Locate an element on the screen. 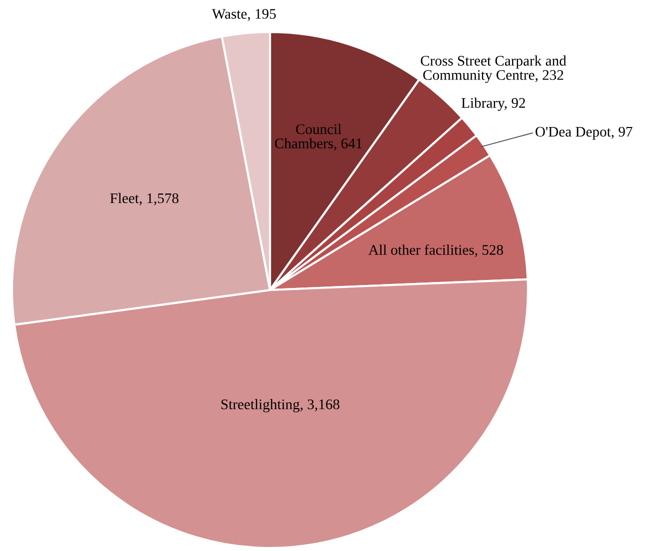 The width and height of the screenshot is (657, 551). slice-label: Council Chambers, 641 is located at coordinates (318, 137).